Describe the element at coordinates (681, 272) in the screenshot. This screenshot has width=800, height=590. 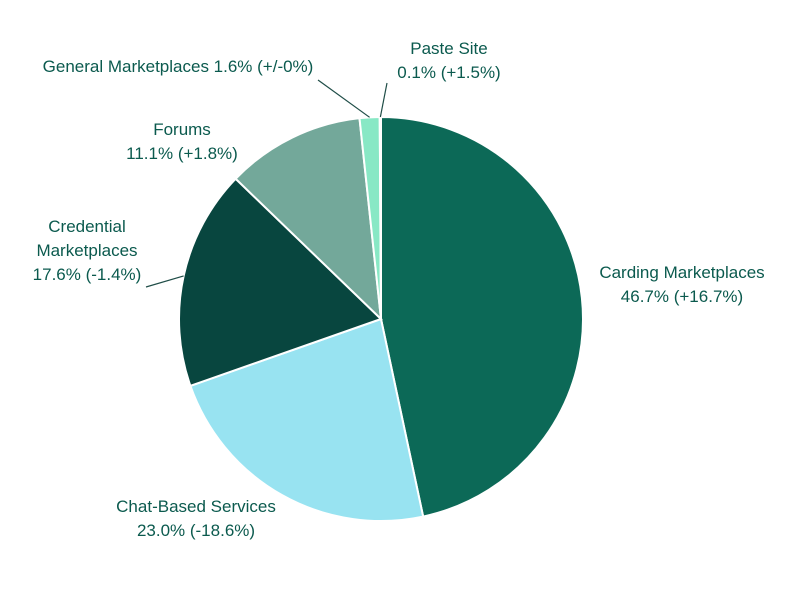
I see `slice-label-carding-marketplaces-name: Carding Marketplaces` at that location.